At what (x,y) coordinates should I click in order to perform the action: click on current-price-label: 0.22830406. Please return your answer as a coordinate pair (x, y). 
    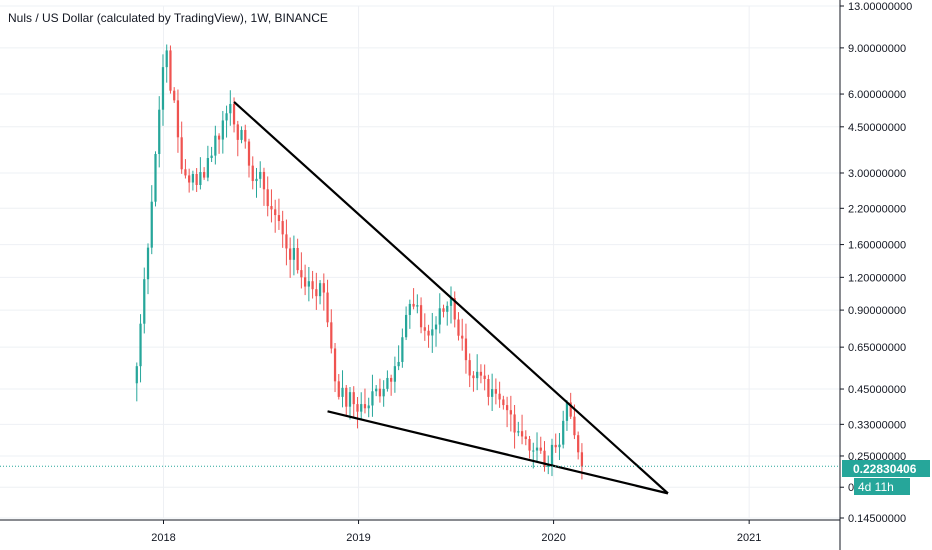
    Looking at the image, I should click on (885, 469).